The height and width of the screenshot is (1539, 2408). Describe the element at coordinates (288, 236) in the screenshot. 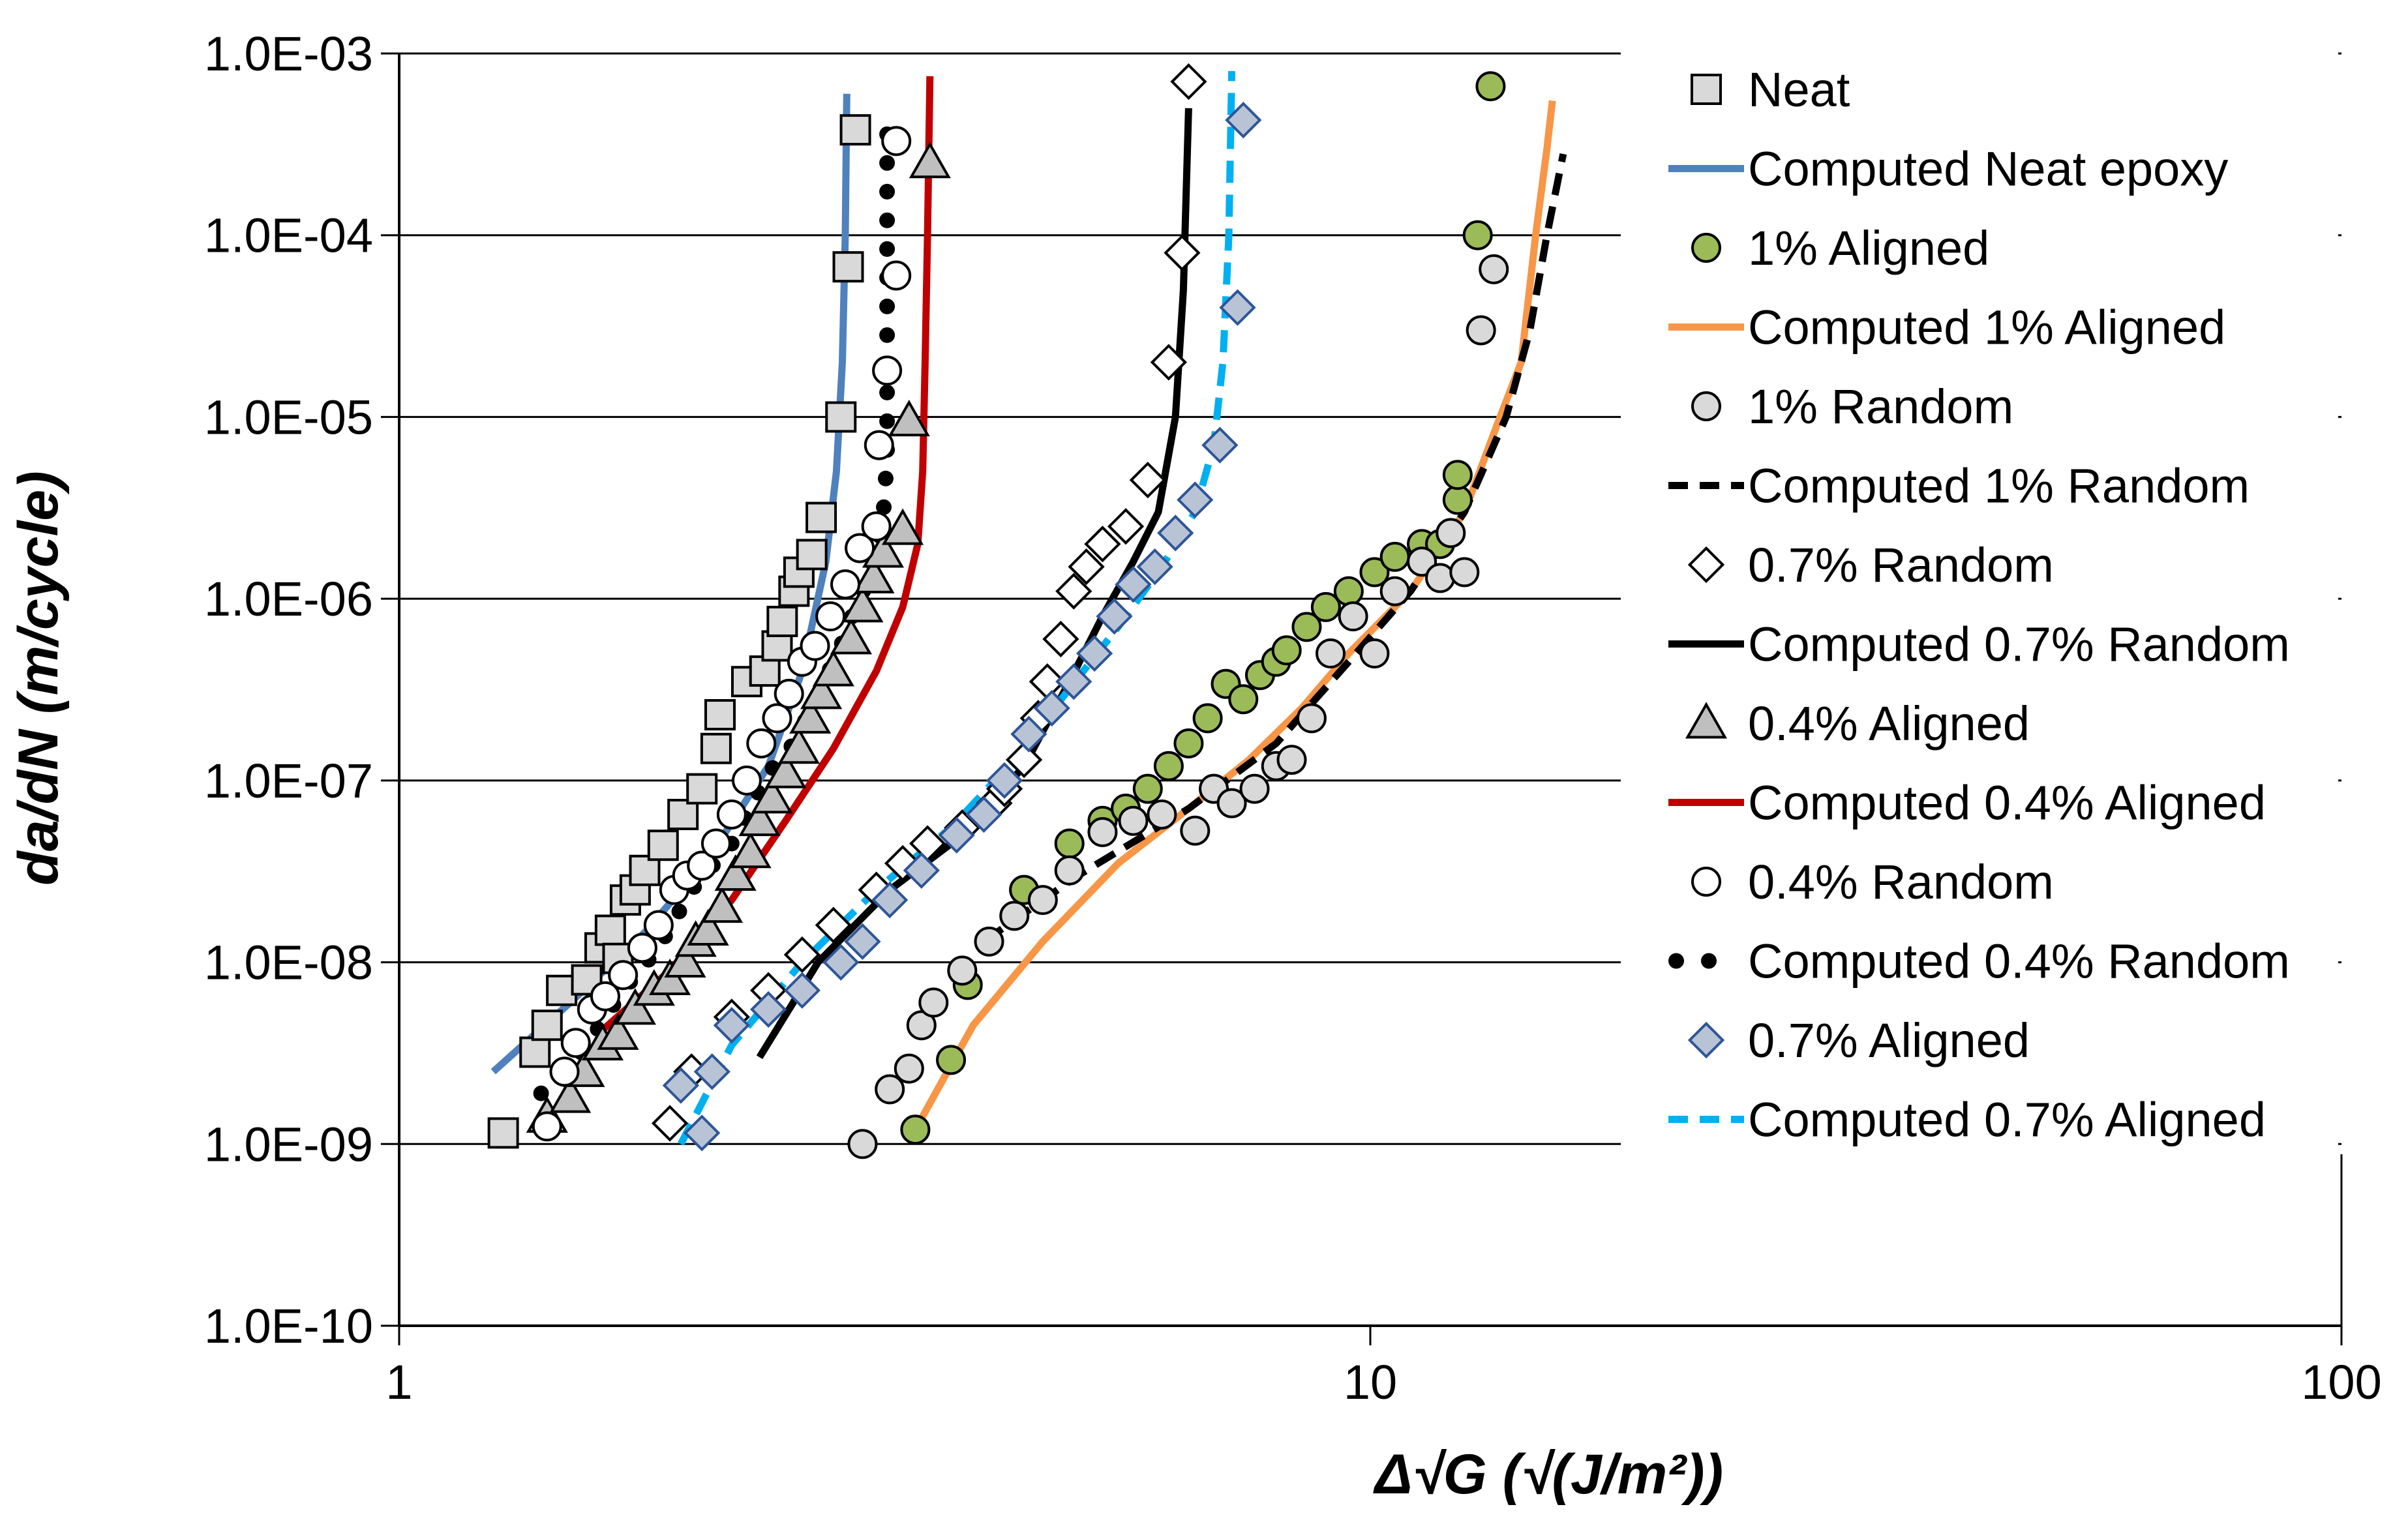

I see `y-tick-label: 1.0E-04` at that location.